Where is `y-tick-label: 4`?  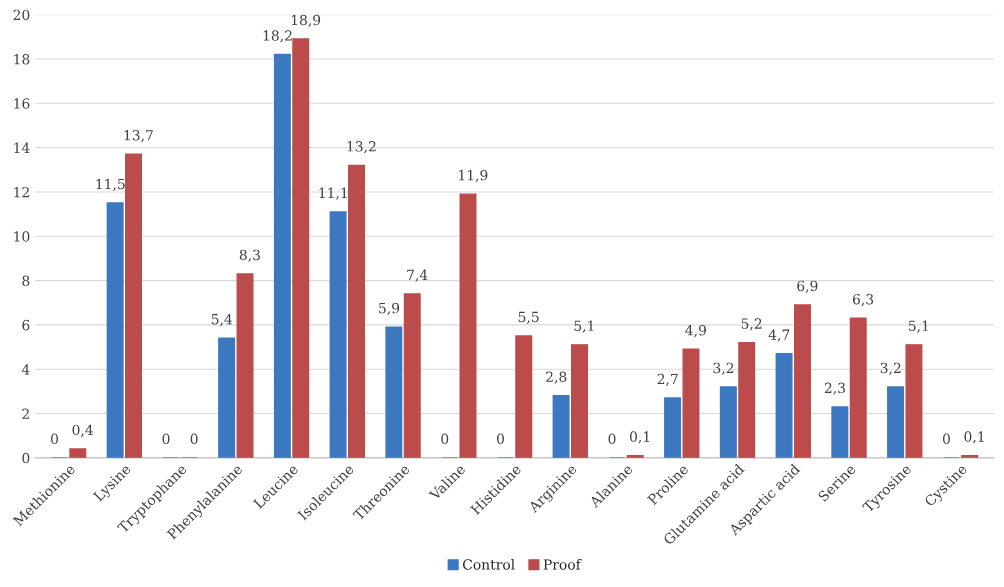
y-tick-label: 4 is located at coordinates (25, 369).